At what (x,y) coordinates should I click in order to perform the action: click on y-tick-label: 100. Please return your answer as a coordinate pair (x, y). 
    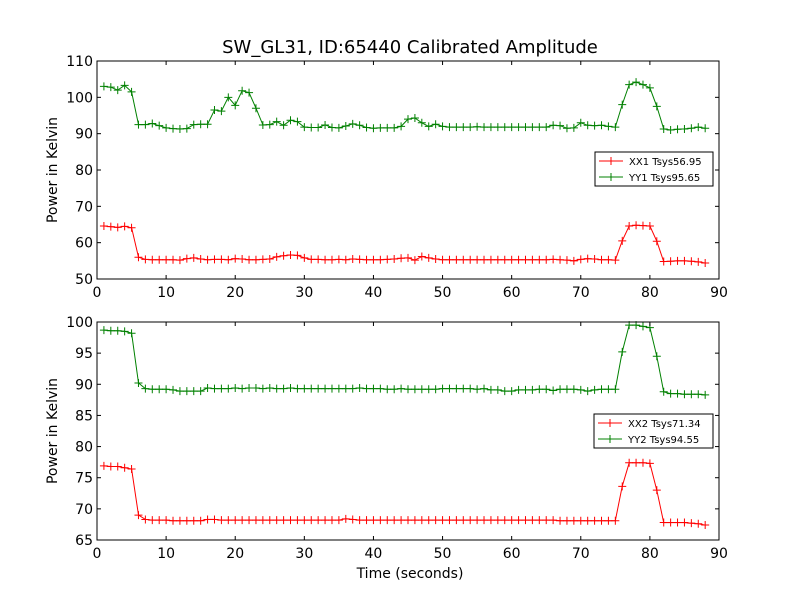
    Looking at the image, I should click on (79, 98).